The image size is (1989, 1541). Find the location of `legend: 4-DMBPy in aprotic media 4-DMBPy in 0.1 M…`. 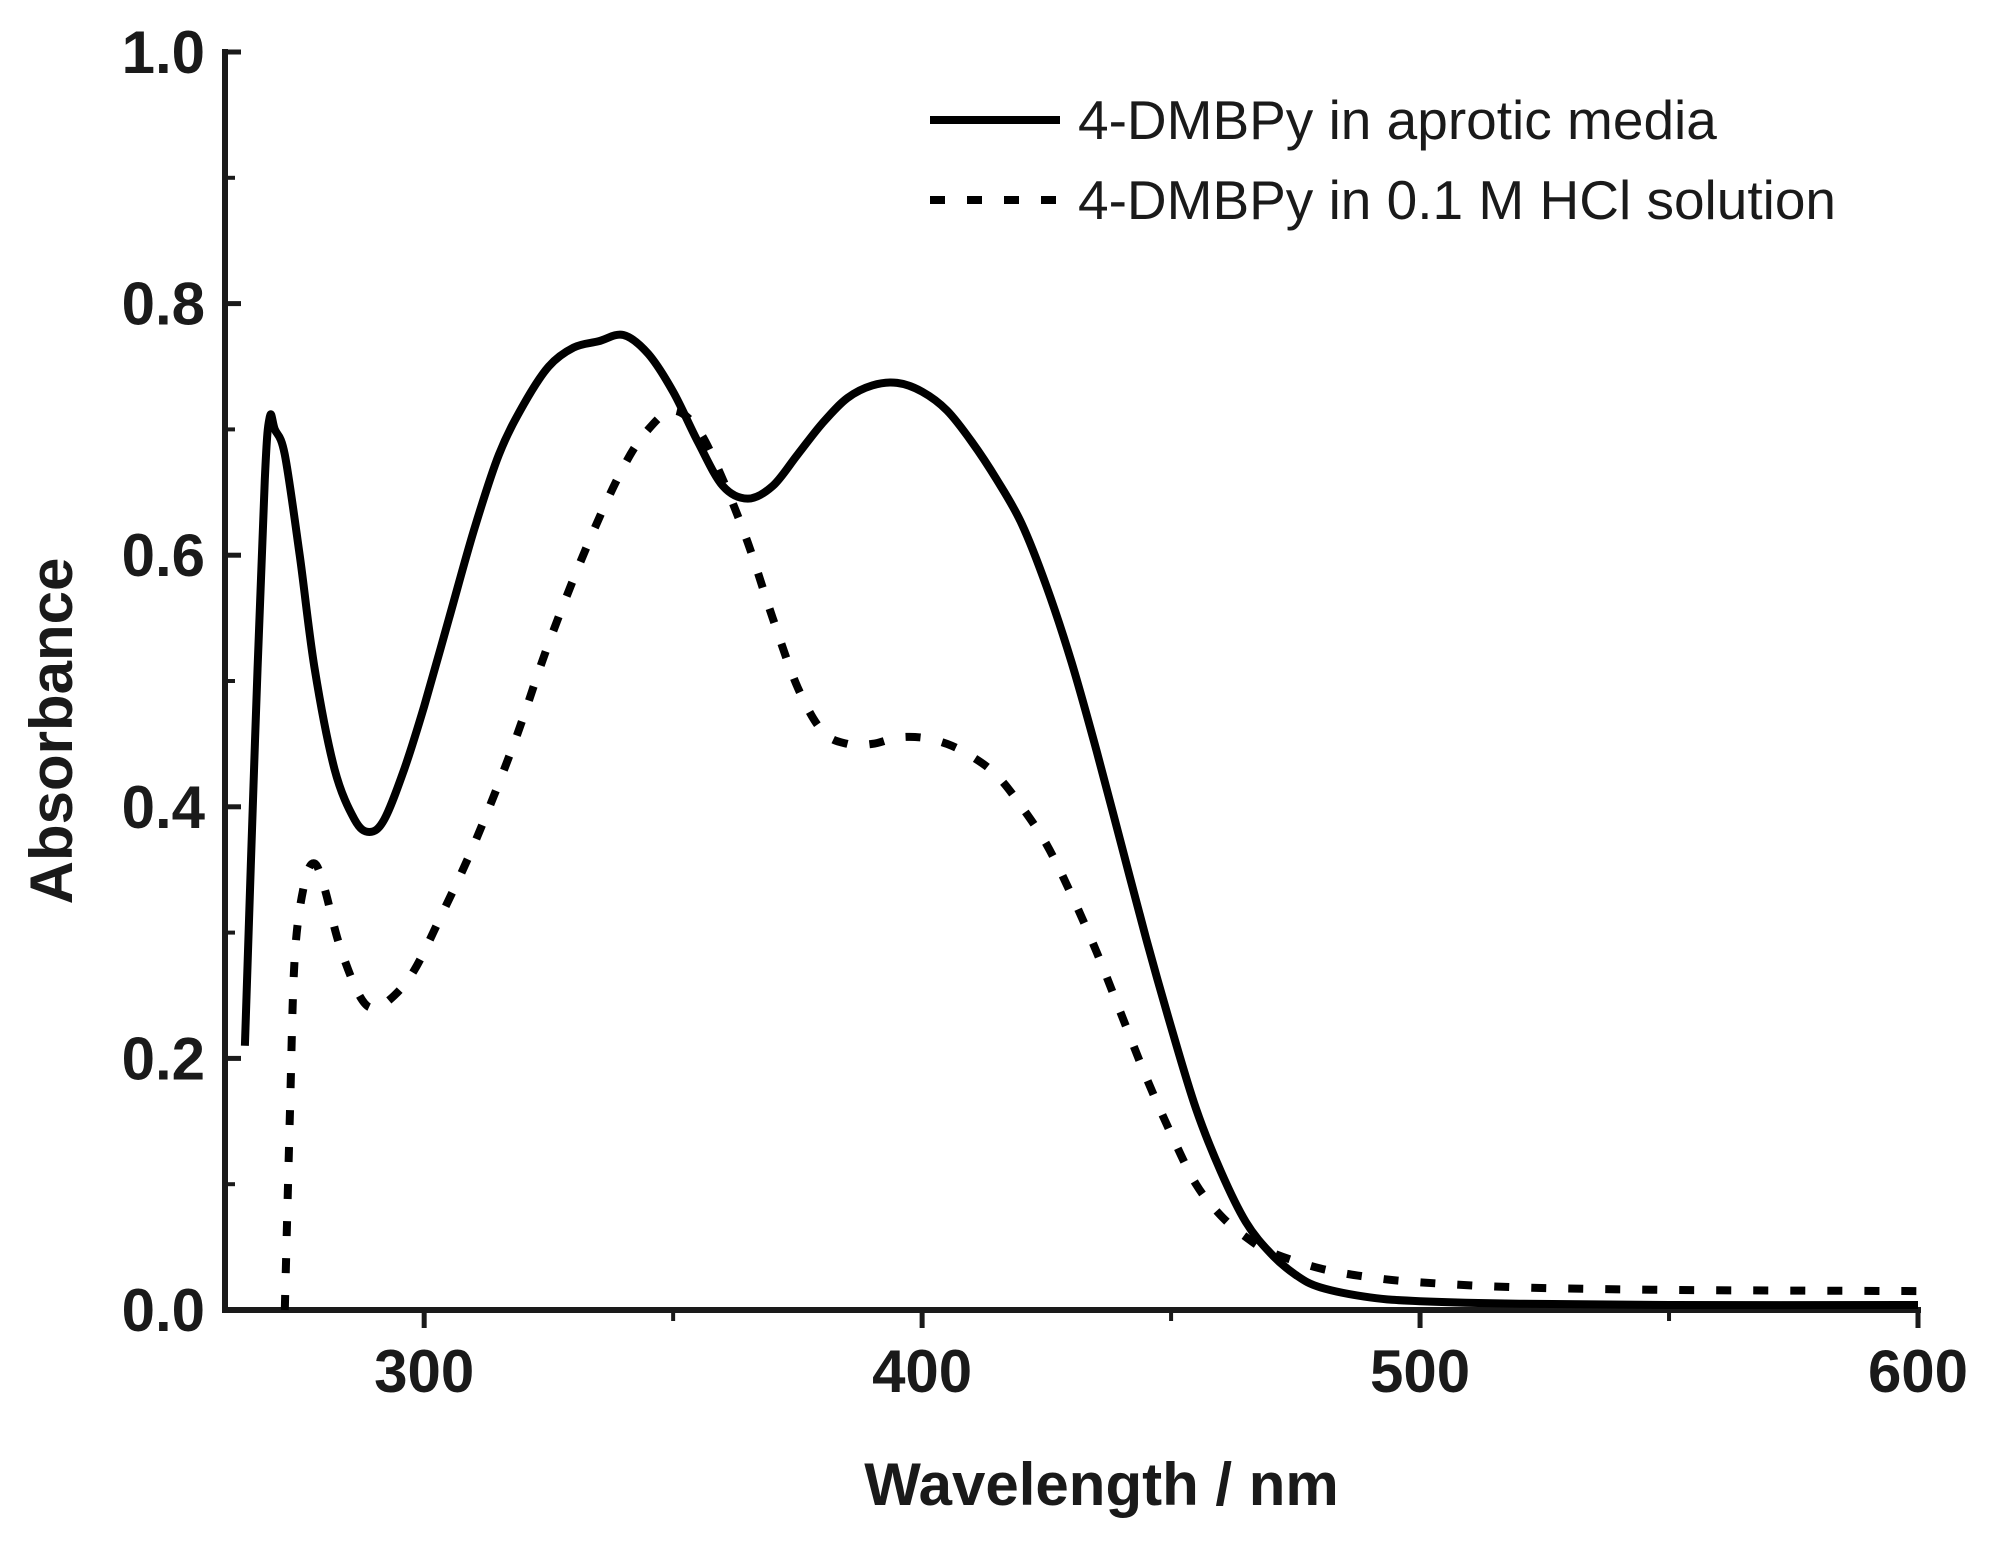

legend: 4-DMBPy in aprotic media 4-DMBPy in 0.1 M… is located at coordinates (1383, 160).